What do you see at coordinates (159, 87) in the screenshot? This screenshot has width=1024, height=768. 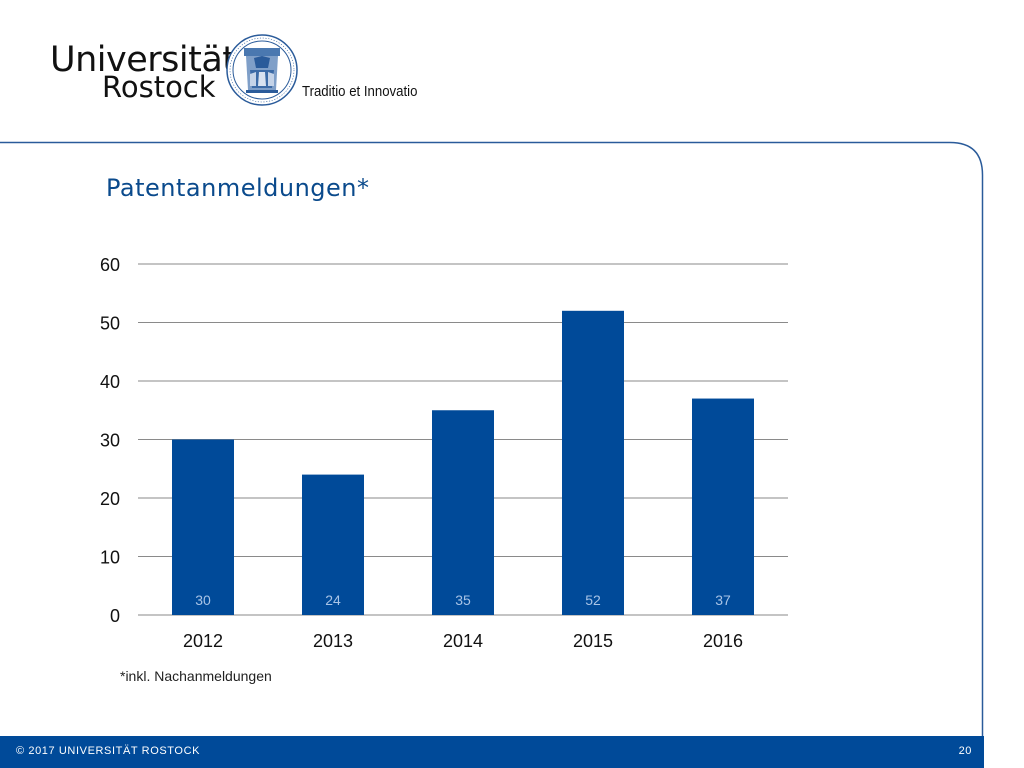 I see `logo-text-rostock: Rostock` at bounding box center [159, 87].